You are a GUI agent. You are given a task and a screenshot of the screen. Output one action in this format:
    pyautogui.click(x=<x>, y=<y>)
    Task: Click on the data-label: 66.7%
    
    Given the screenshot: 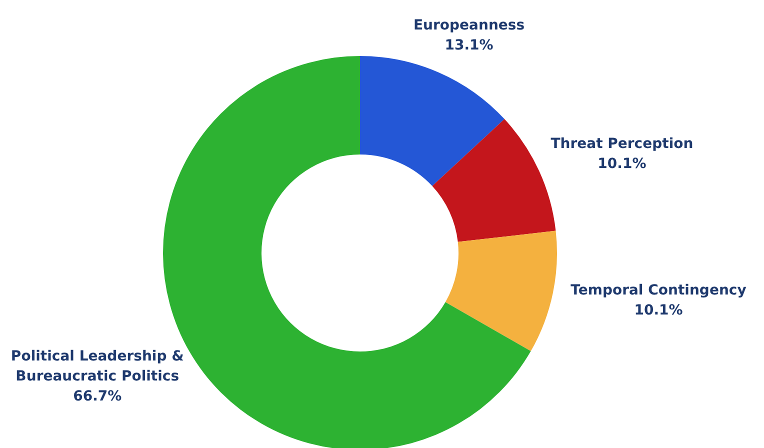 What is the action you would take?
    pyautogui.click(x=97, y=396)
    